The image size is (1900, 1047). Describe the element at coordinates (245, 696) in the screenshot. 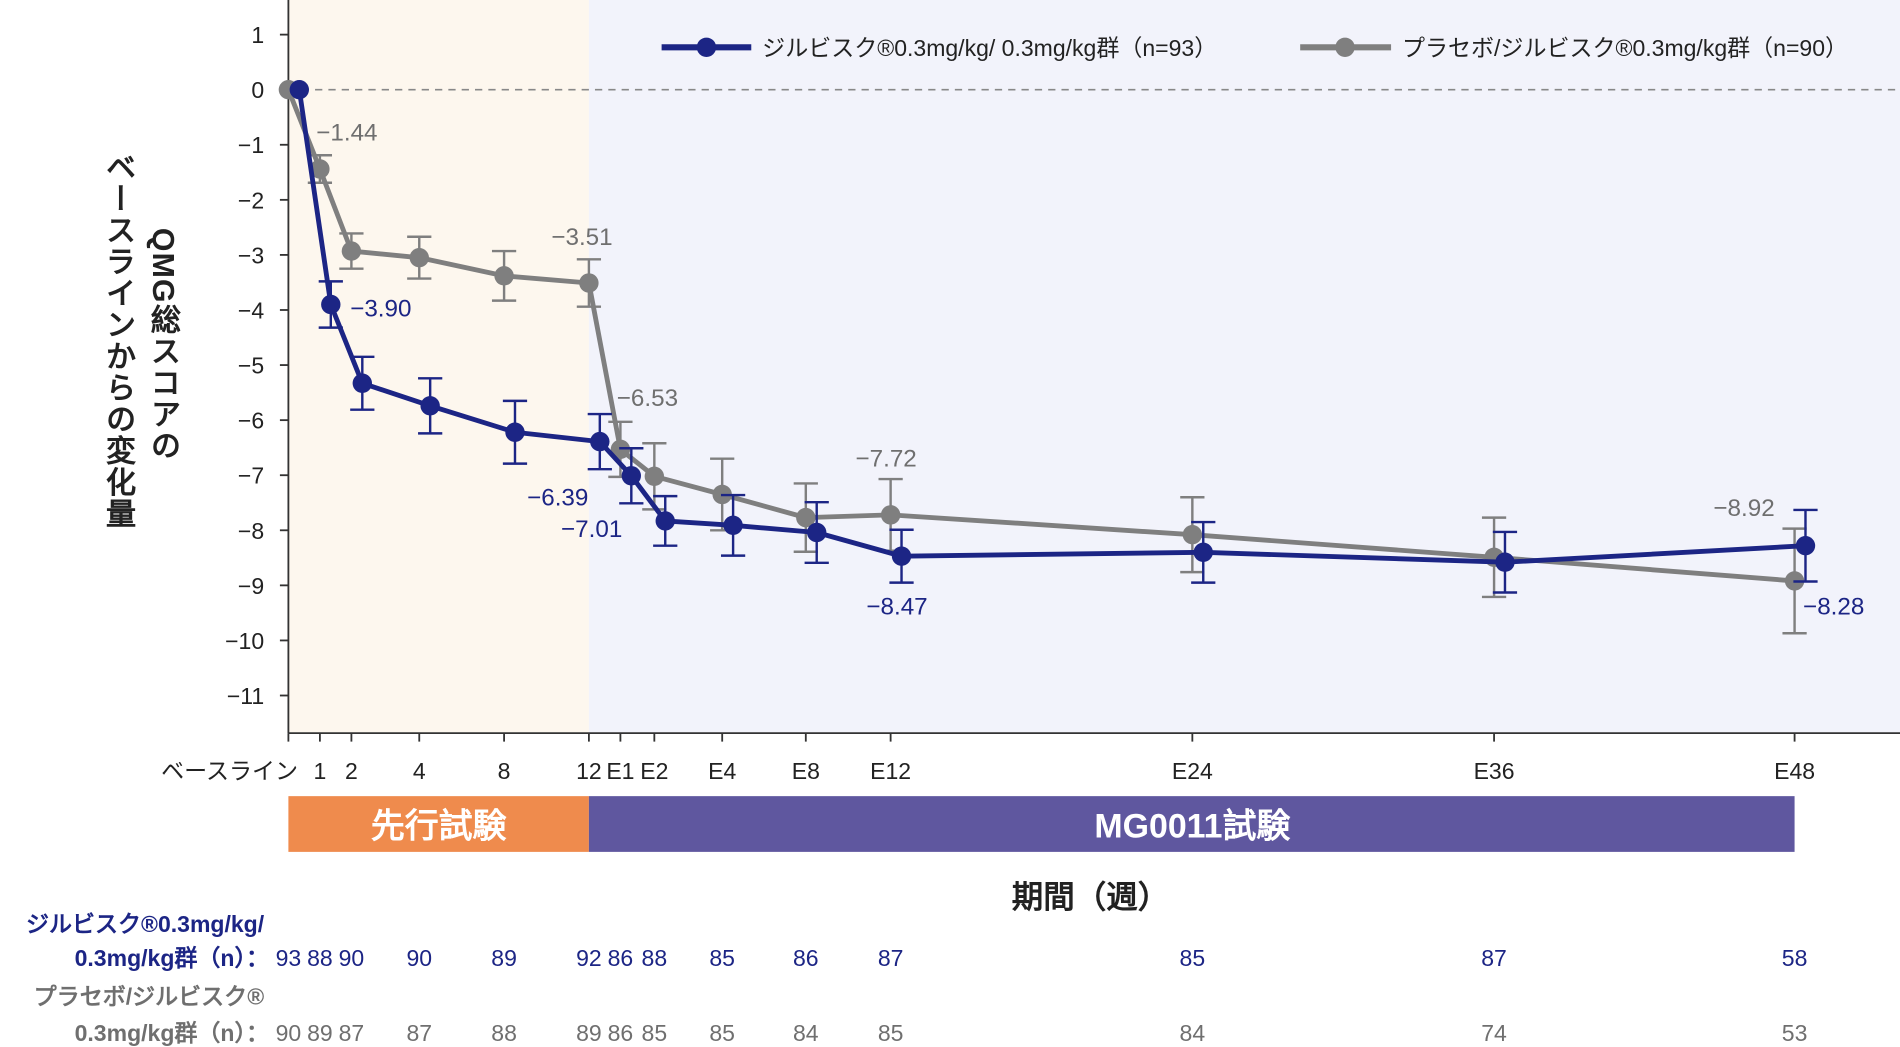

I see `y-tick-label: −11` at that location.